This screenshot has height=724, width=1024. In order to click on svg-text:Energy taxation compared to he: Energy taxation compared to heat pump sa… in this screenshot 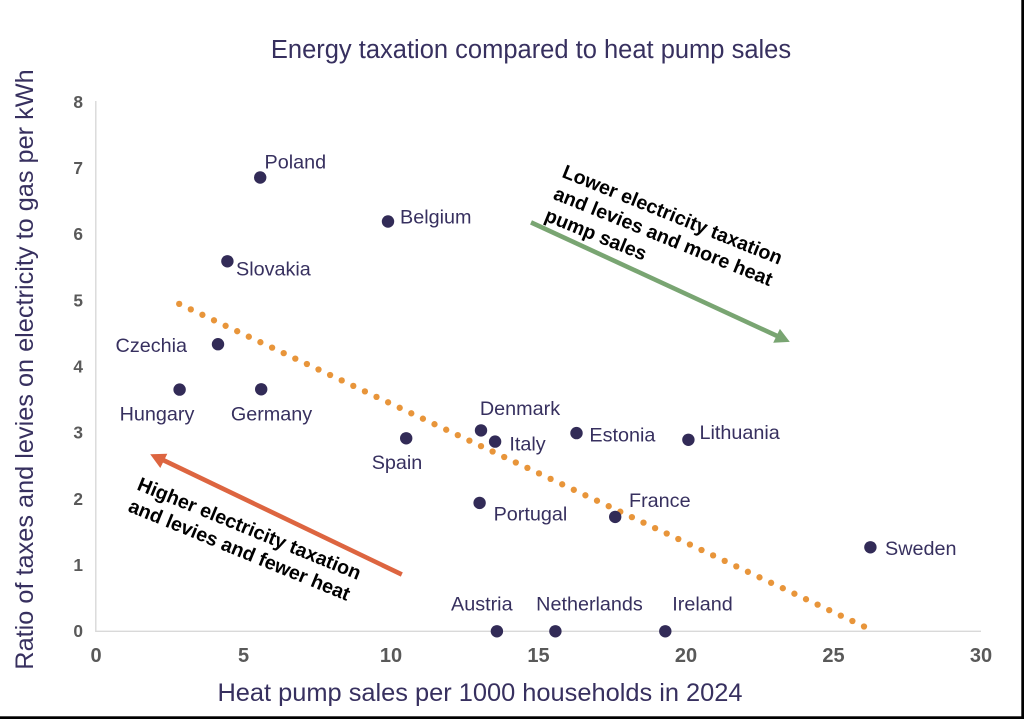, I will do `click(531, 50)`.